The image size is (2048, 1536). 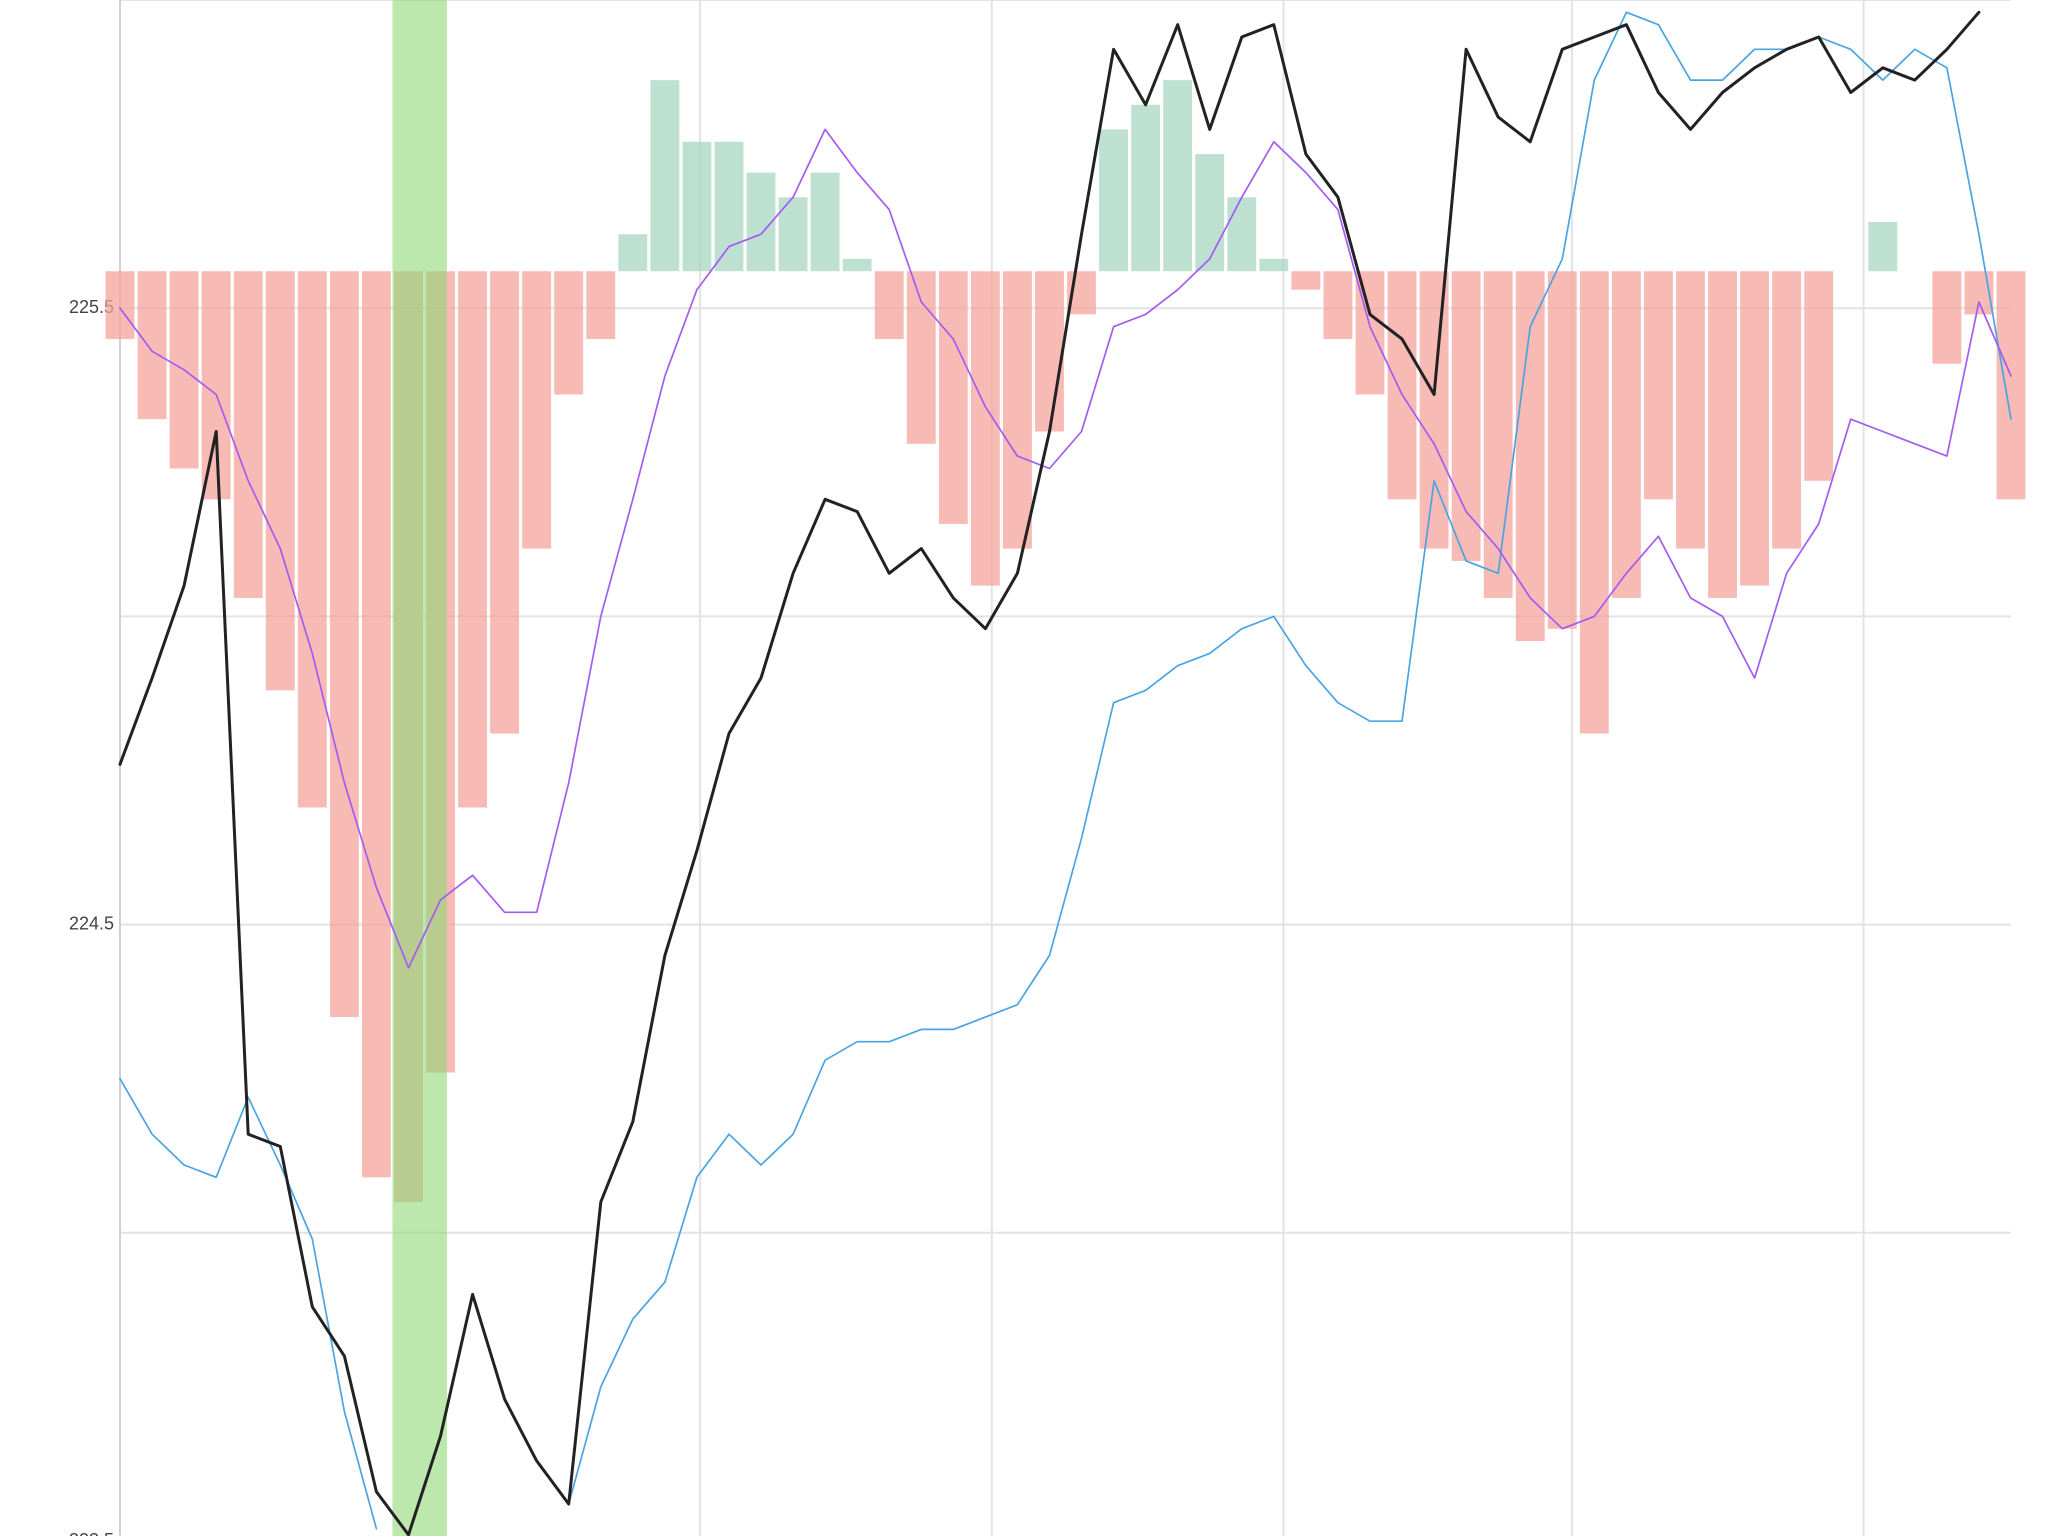 I want to click on y-tick-label: 224.5, so click(x=91, y=923).